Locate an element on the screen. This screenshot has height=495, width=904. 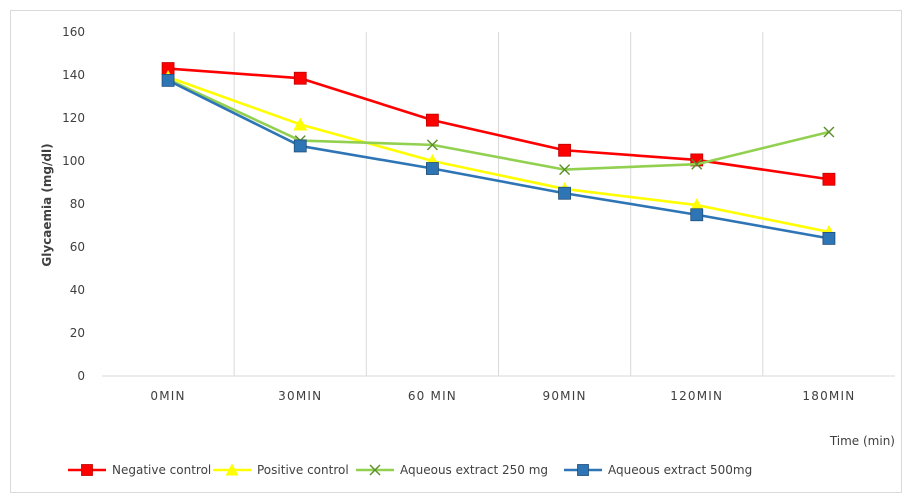
legend-item: Negative control is located at coordinates (139, 470).